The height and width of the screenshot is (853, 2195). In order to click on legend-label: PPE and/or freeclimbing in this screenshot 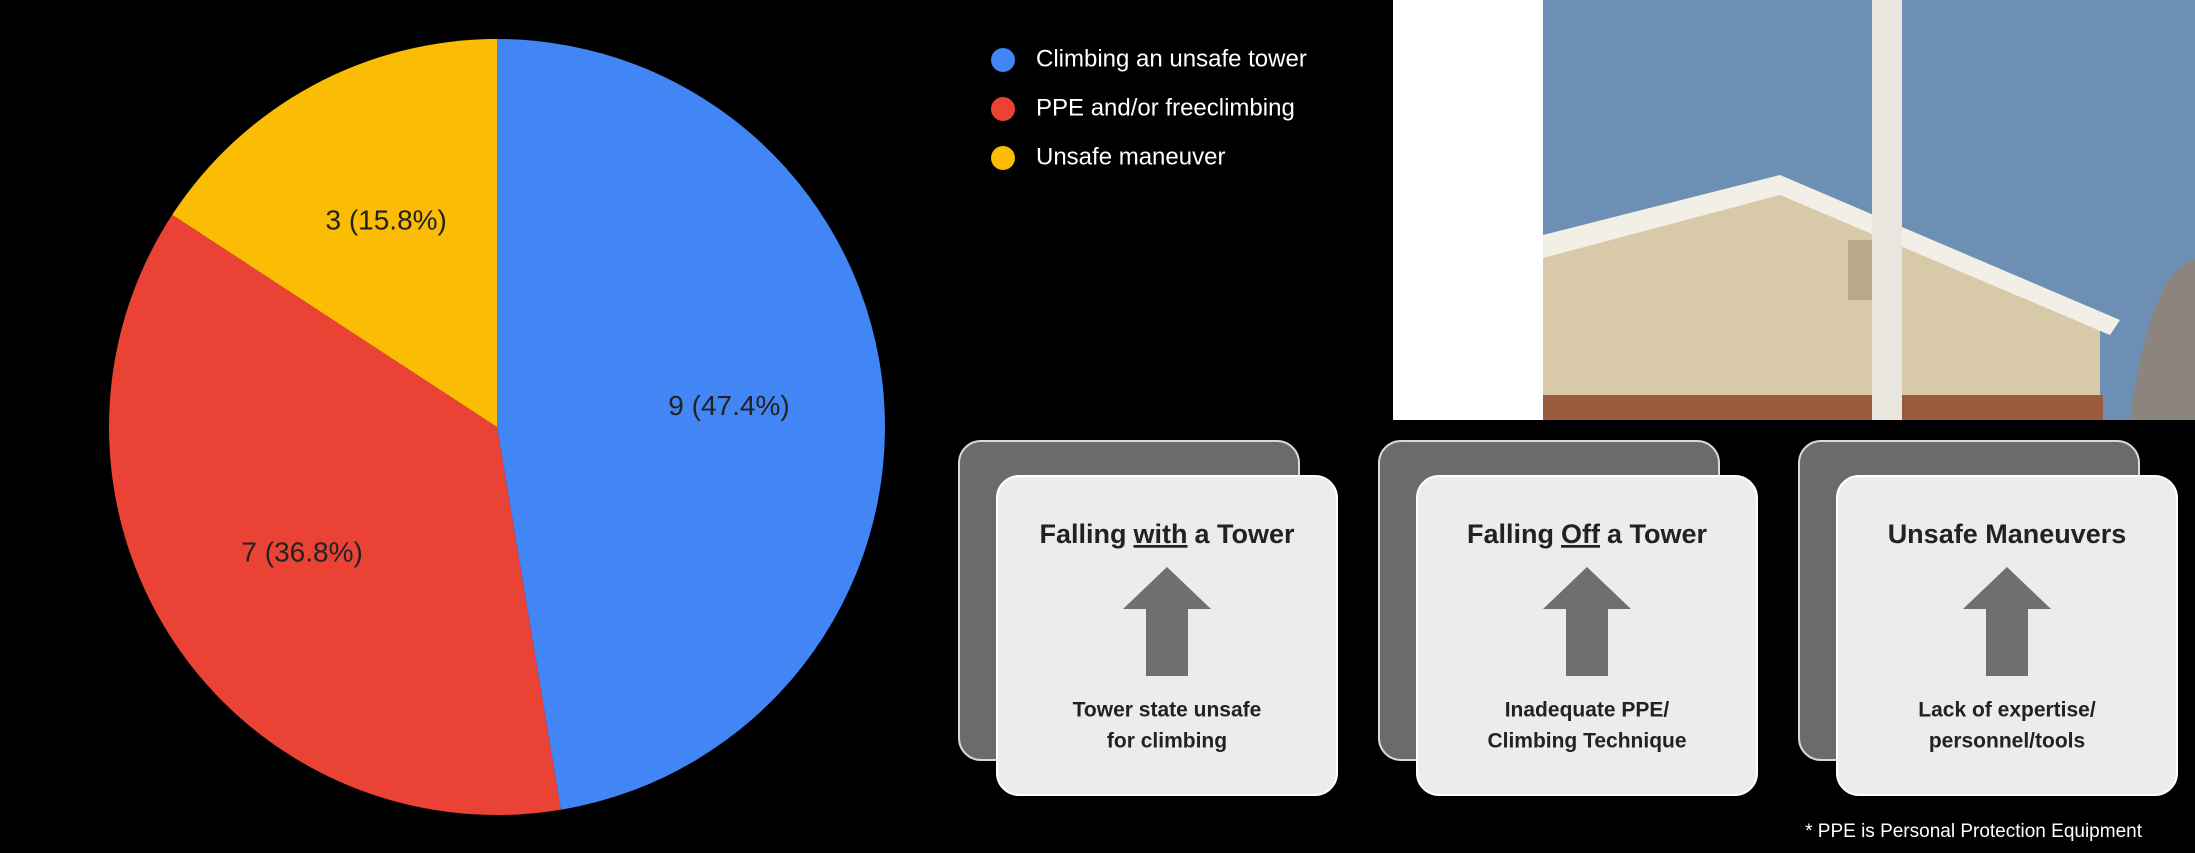, I will do `click(1165, 107)`.